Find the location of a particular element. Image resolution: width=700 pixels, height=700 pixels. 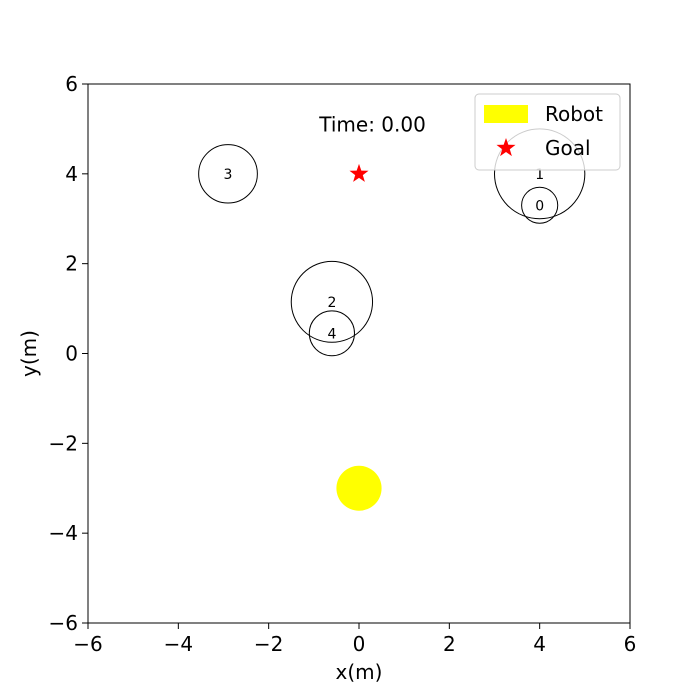

y-axis-label: y(m) is located at coordinates (29, 353).